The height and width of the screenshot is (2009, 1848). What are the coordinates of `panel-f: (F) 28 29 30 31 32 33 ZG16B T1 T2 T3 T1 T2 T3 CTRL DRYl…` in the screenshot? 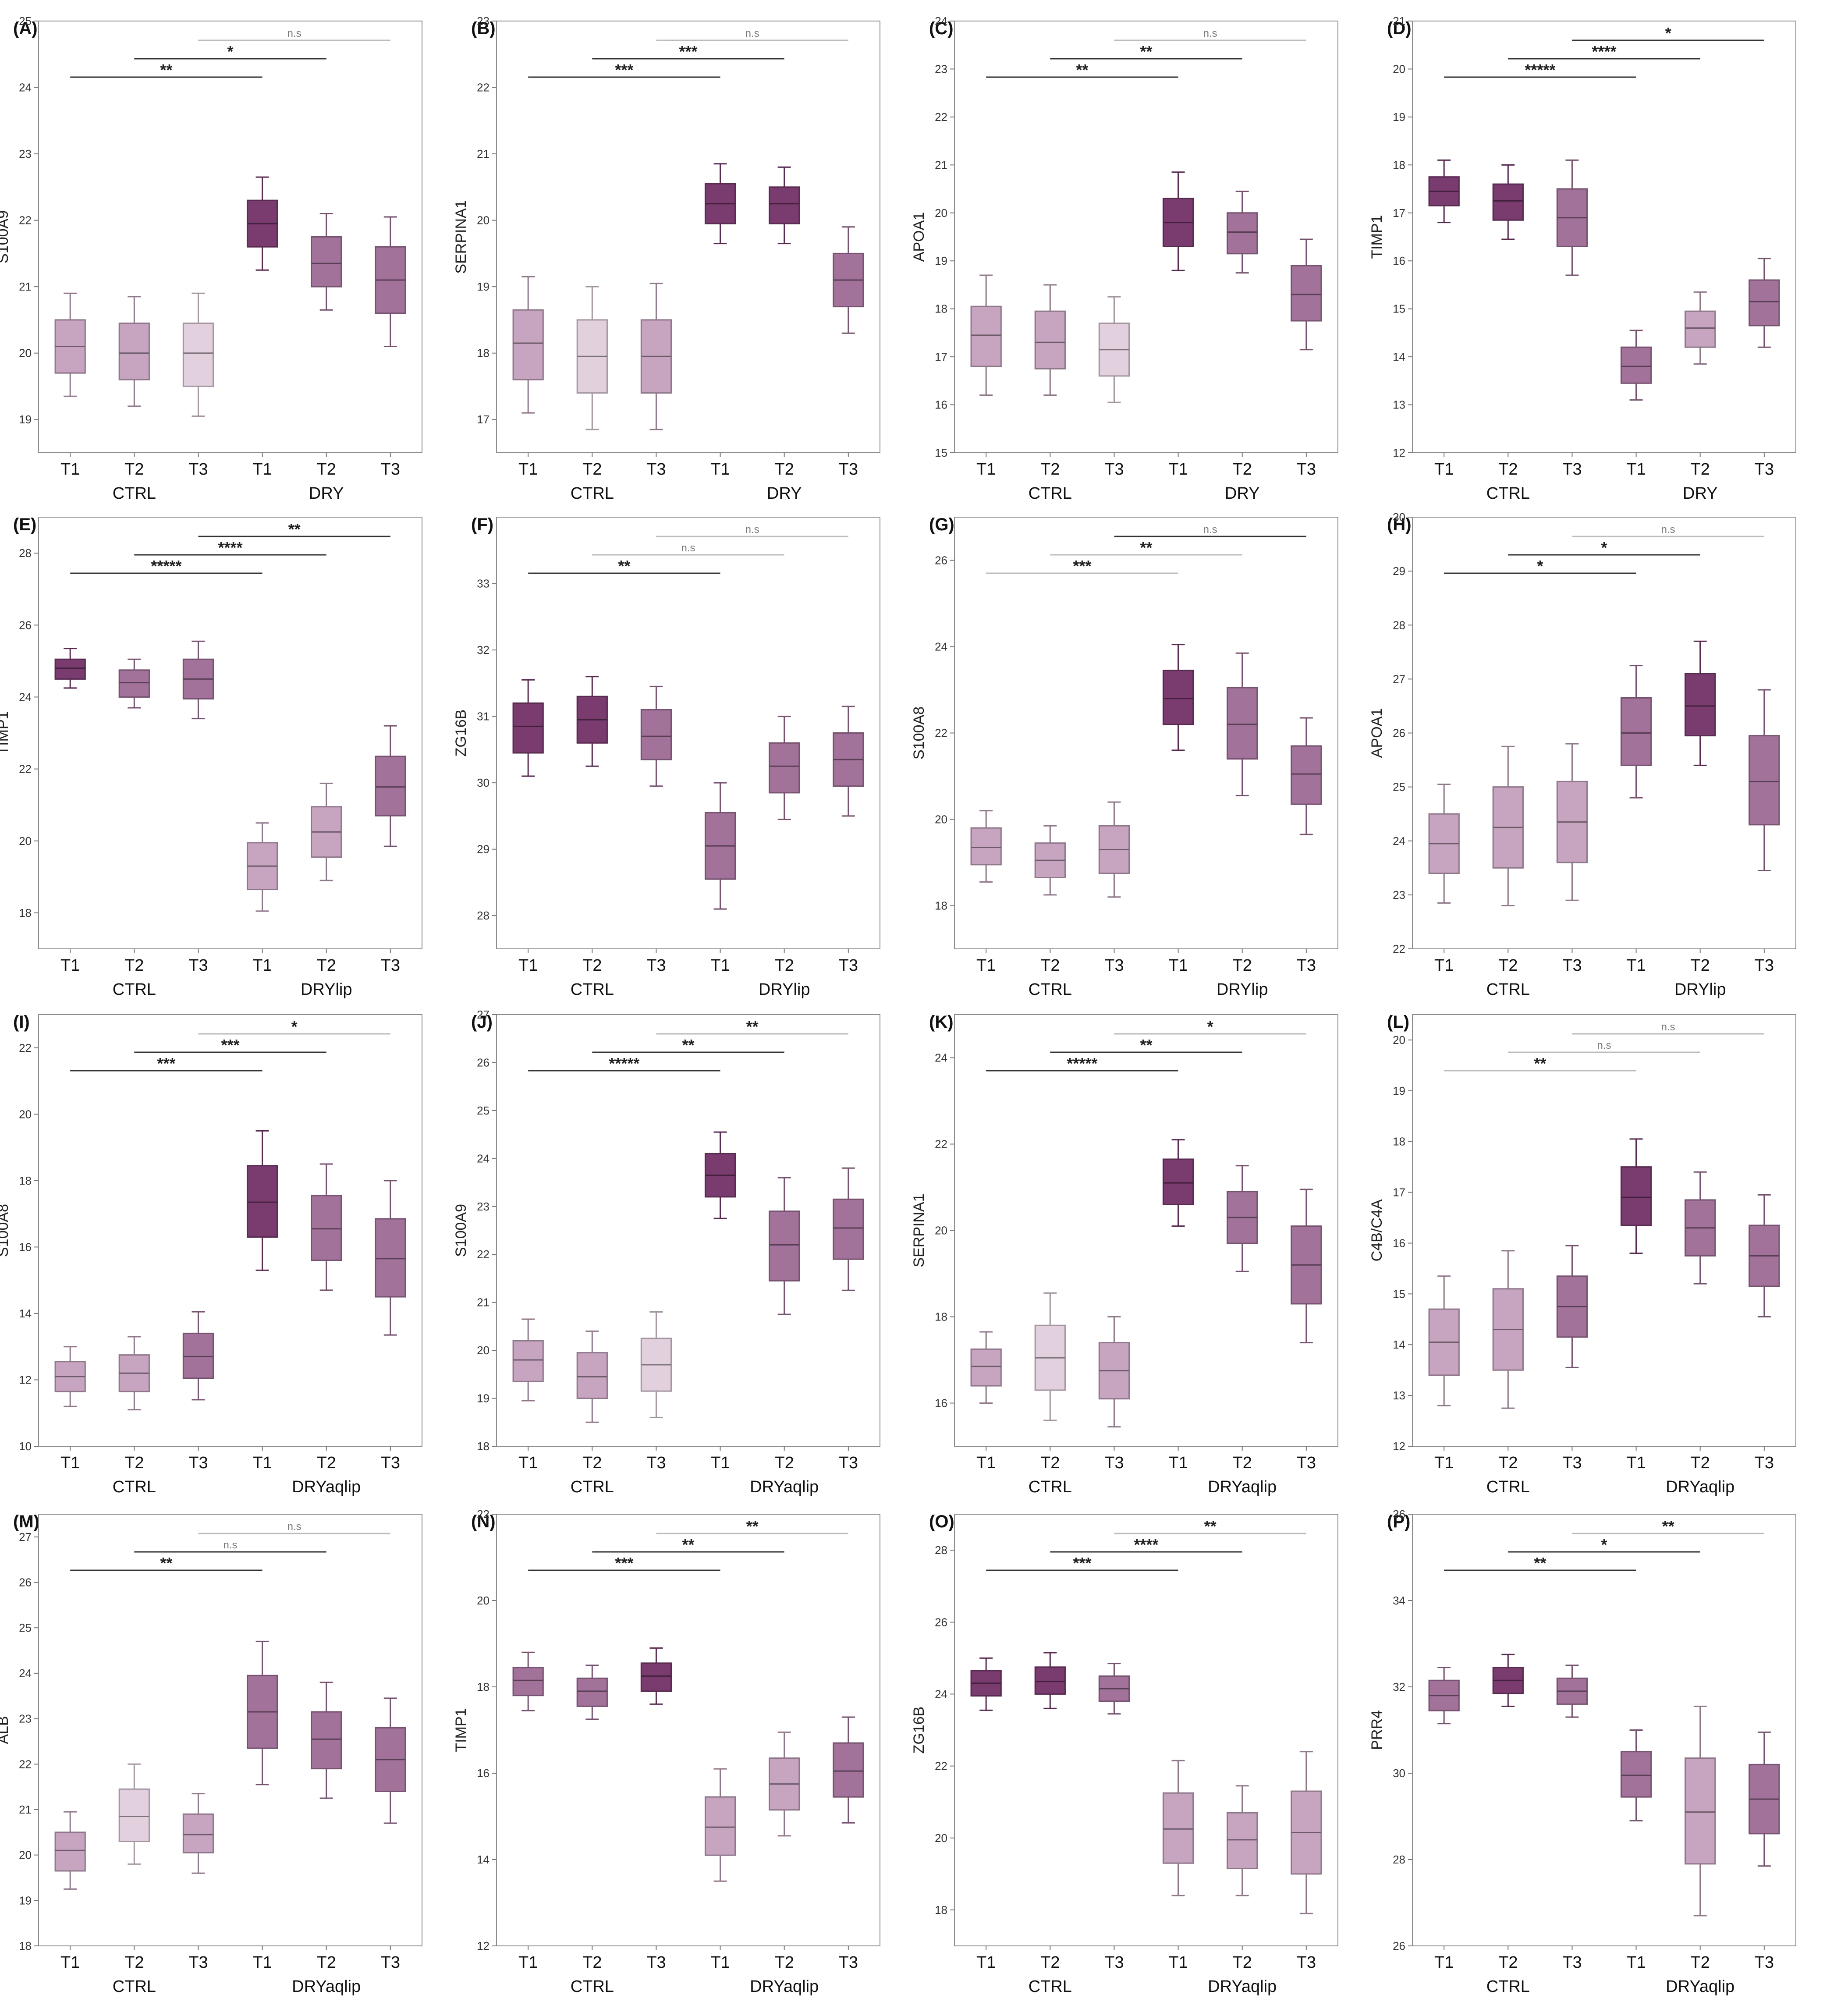 It's located at (667, 757).